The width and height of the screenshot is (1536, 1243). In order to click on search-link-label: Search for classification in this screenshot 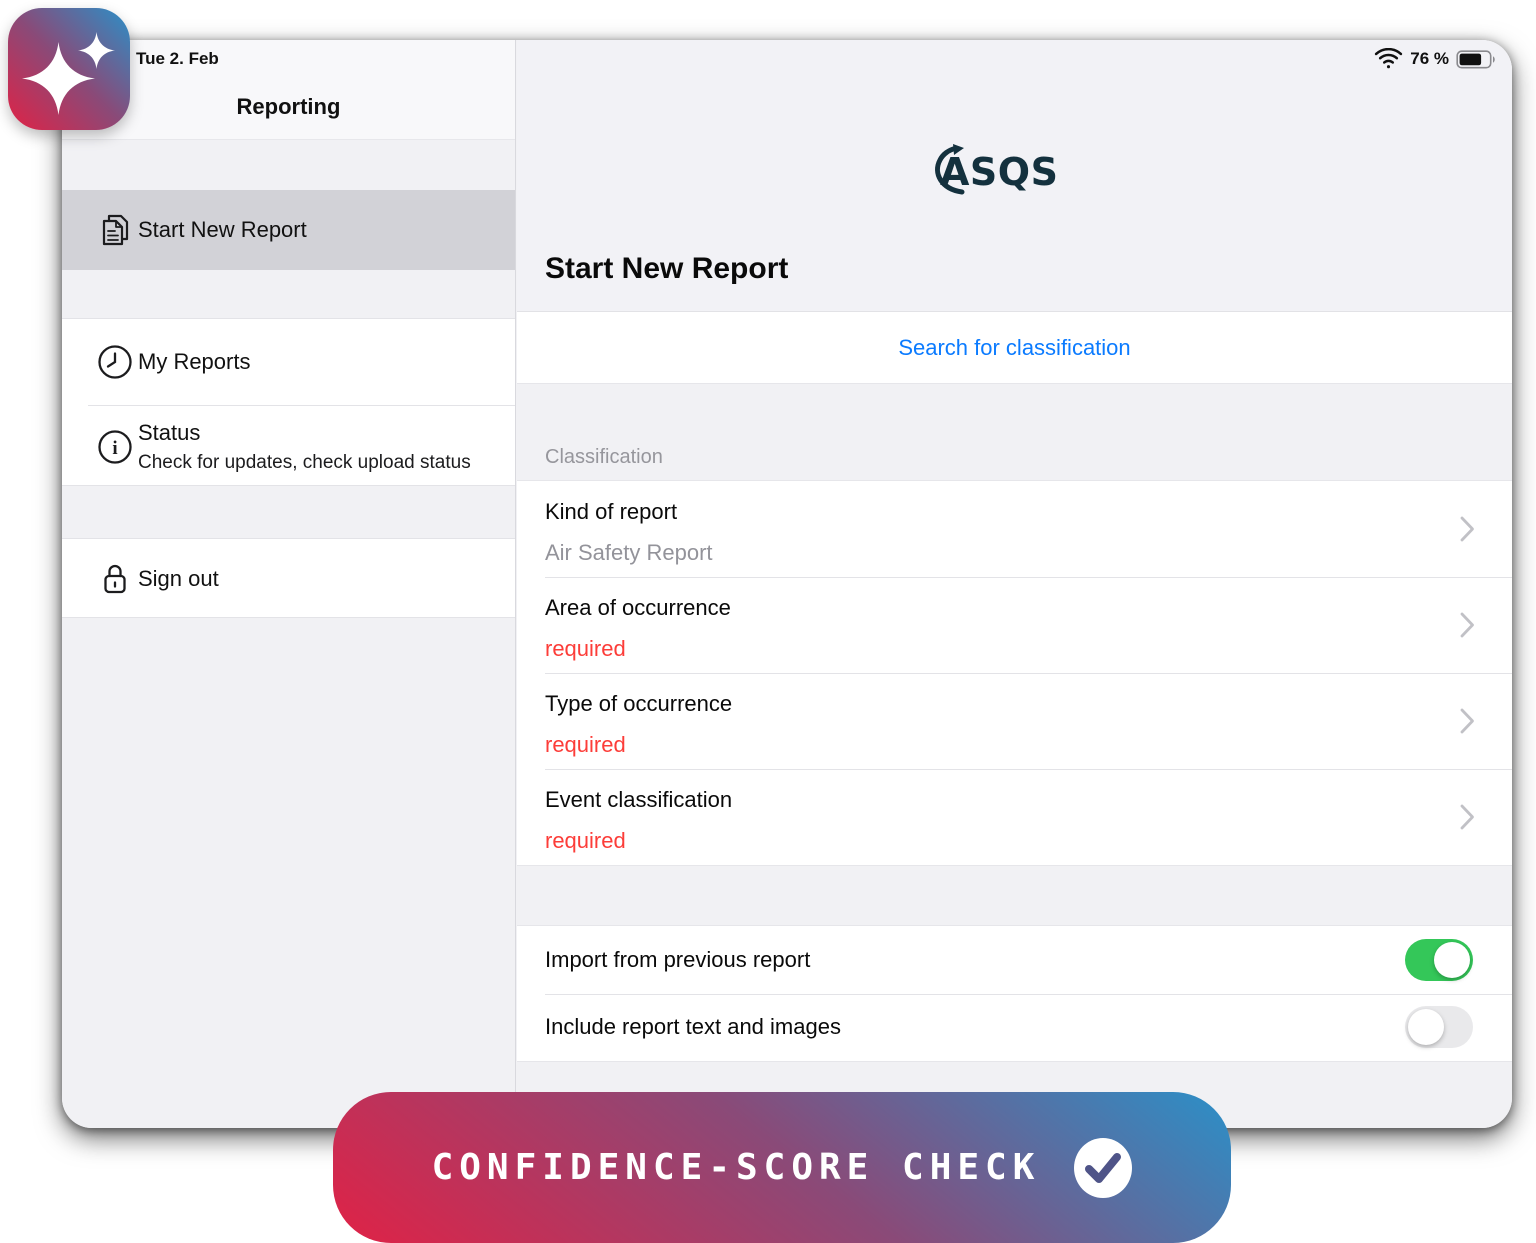, I will do `click(1014, 347)`.